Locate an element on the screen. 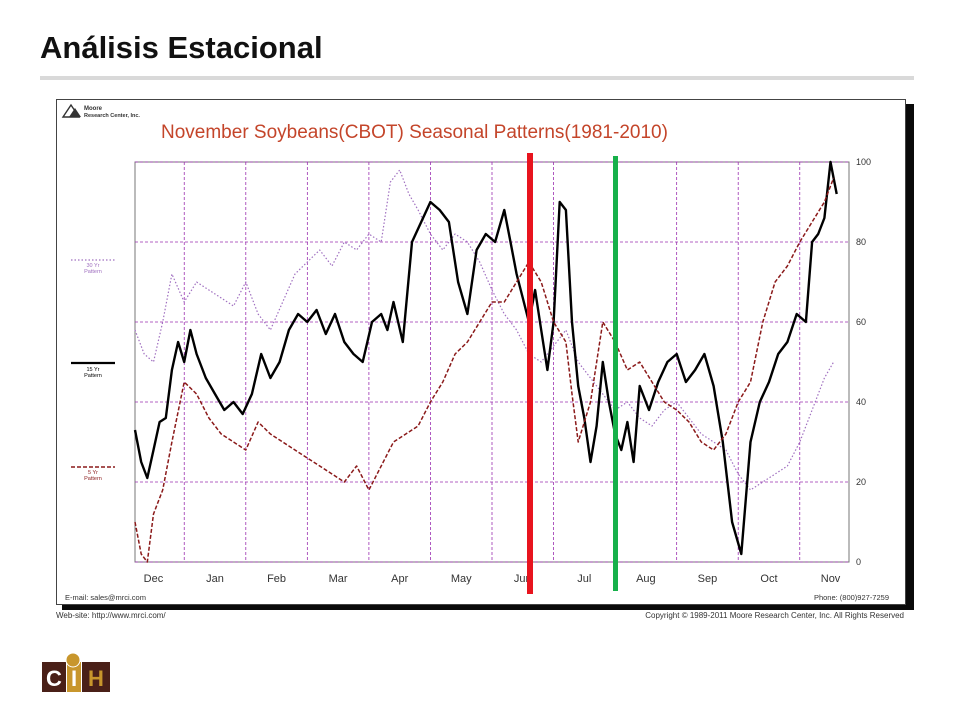  logo-letter-i: I is located at coordinates (74, 678).